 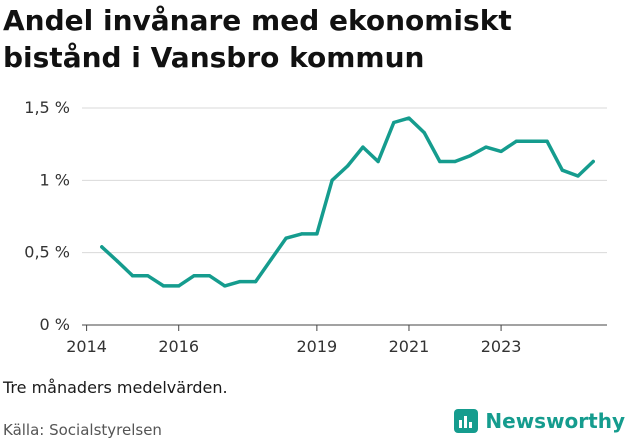 I want to click on brand-name: Newsworthy, so click(x=555, y=421).